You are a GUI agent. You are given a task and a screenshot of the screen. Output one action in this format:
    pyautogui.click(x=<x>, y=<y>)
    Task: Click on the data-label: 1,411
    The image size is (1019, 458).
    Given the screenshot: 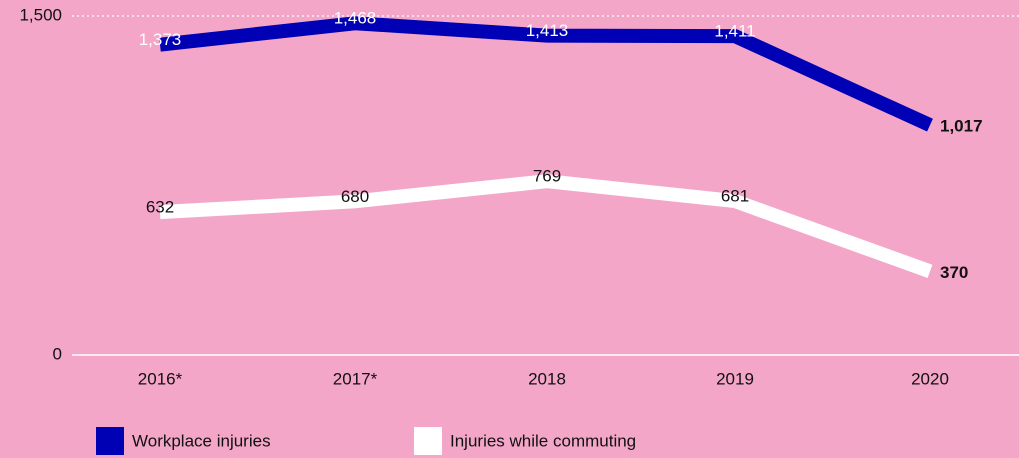 What is the action you would take?
    pyautogui.click(x=734, y=31)
    